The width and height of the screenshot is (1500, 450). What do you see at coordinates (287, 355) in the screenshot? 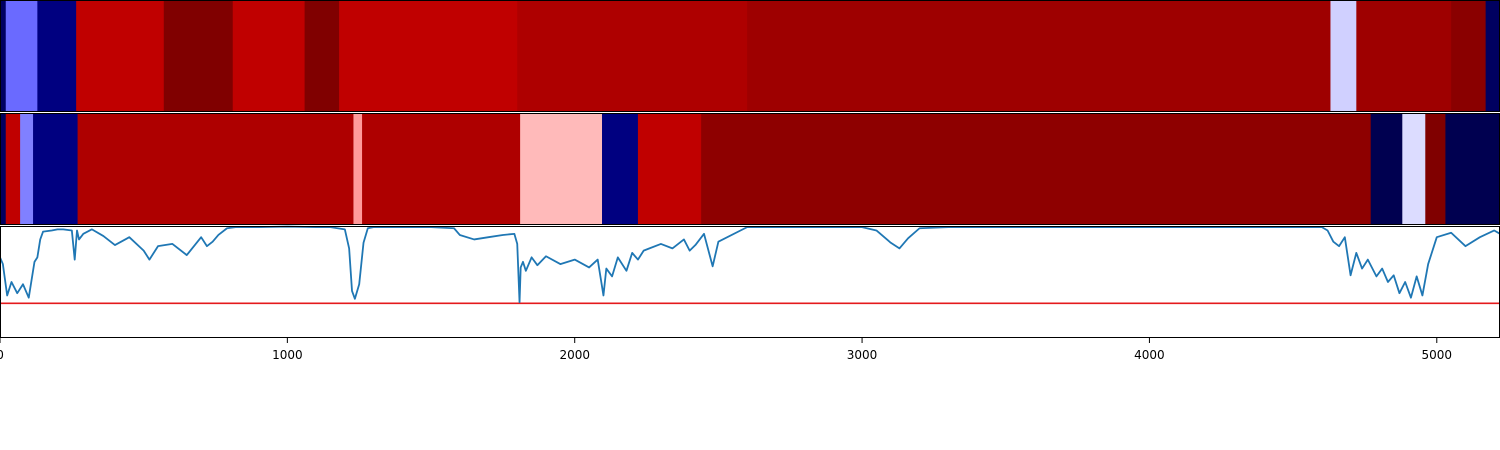
I see `x-tick-label-1: 1000` at bounding box center [287, 355].